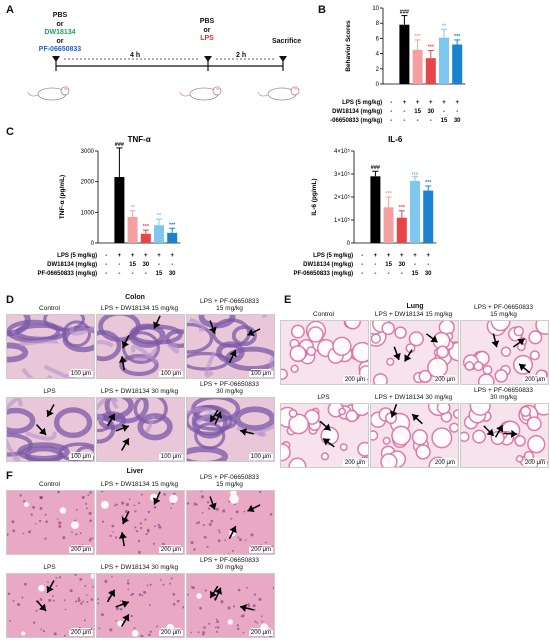  What do you see at coordinates (375, 9) in the screenshot?
I see `y-tick-label: 10` at bounding box center [375, 9].